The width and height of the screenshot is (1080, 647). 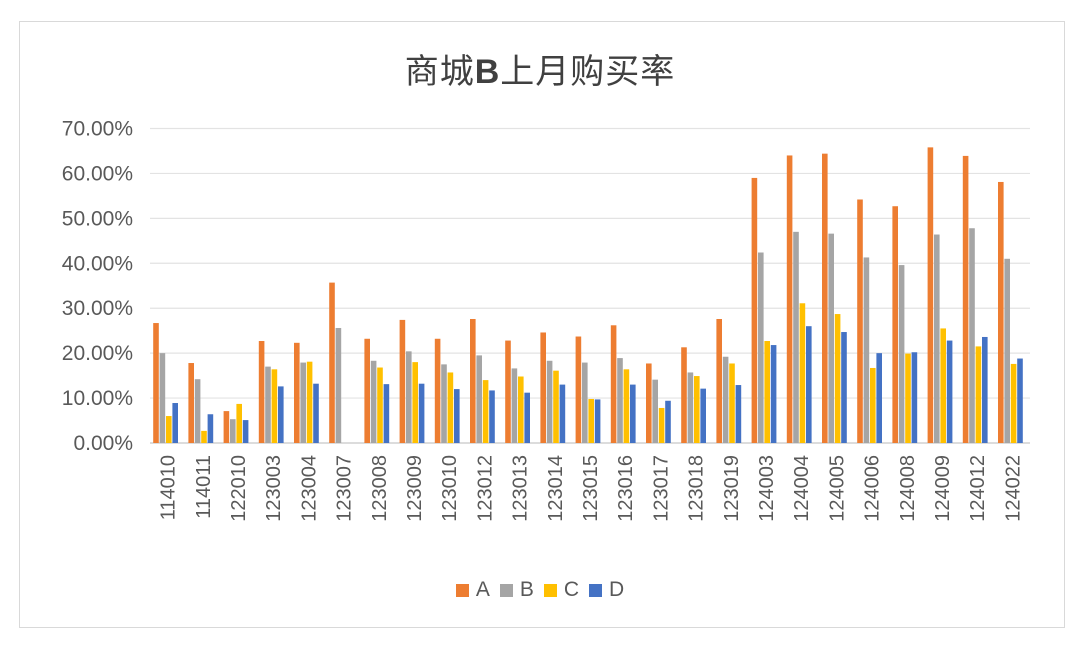 What do you see at coordinates (661, 488) in the screenshot?
I see `x-tick-label: 123017` at bounding box center [661, 488].